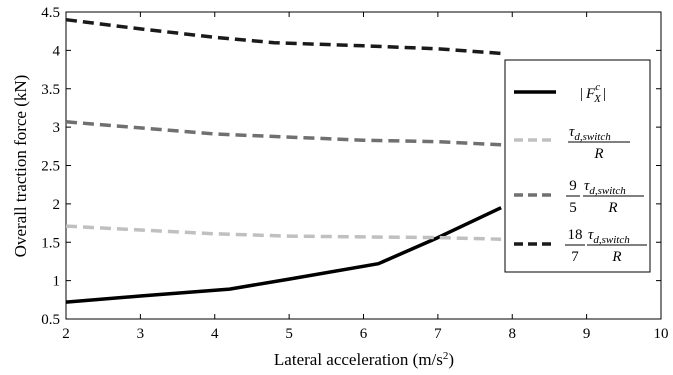  What do you see at coordinates (57, 128) in the screenshot?
I see `y-tick-label: 3` at bounding box center [57, 128].